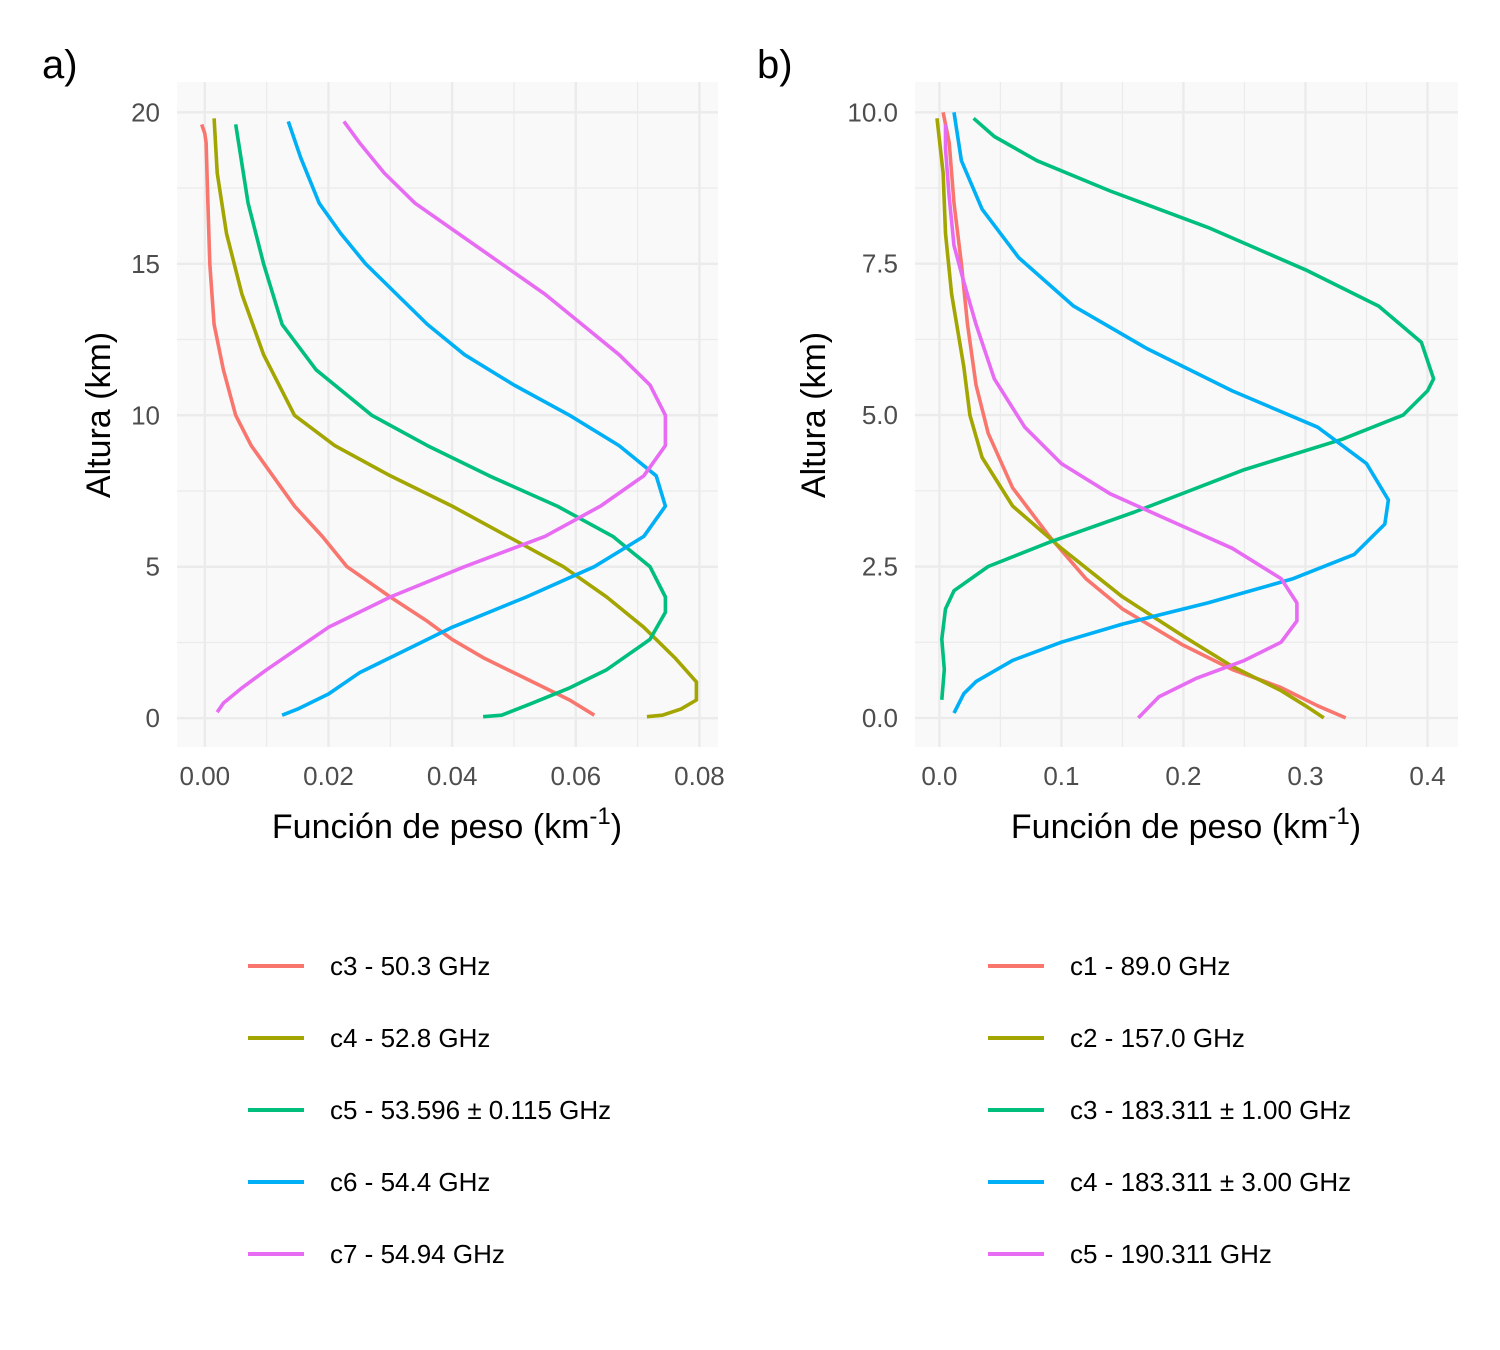  I want to click on legend-a-label: c5 - 53.596 ± 0.115 GHz, so click(470, 1110).